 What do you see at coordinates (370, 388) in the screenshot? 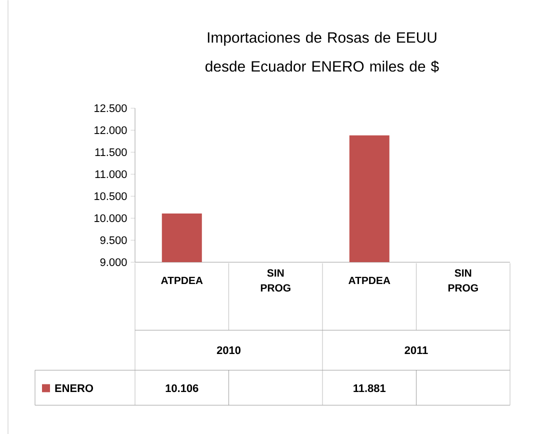
I see `data-label: 11.881` at bounding box center [370, 388].